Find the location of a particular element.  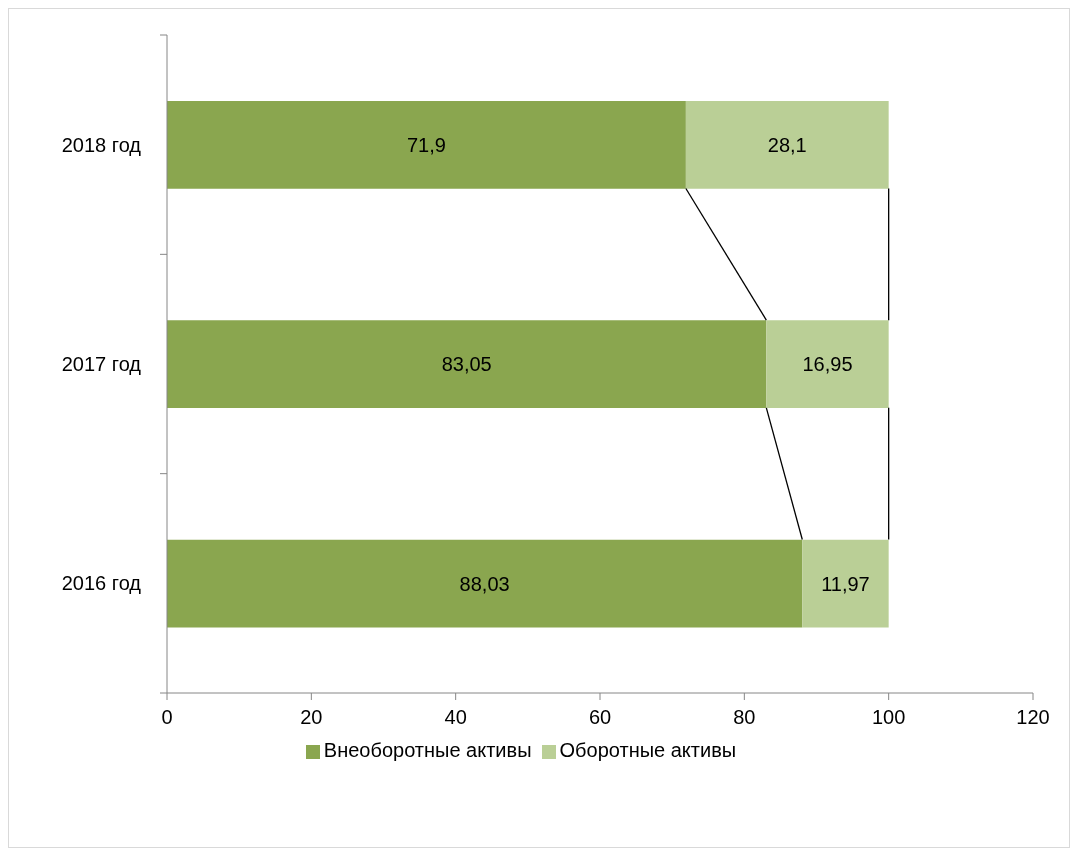

y-tick-label: 2016 год is located at coordinates (101, 583).